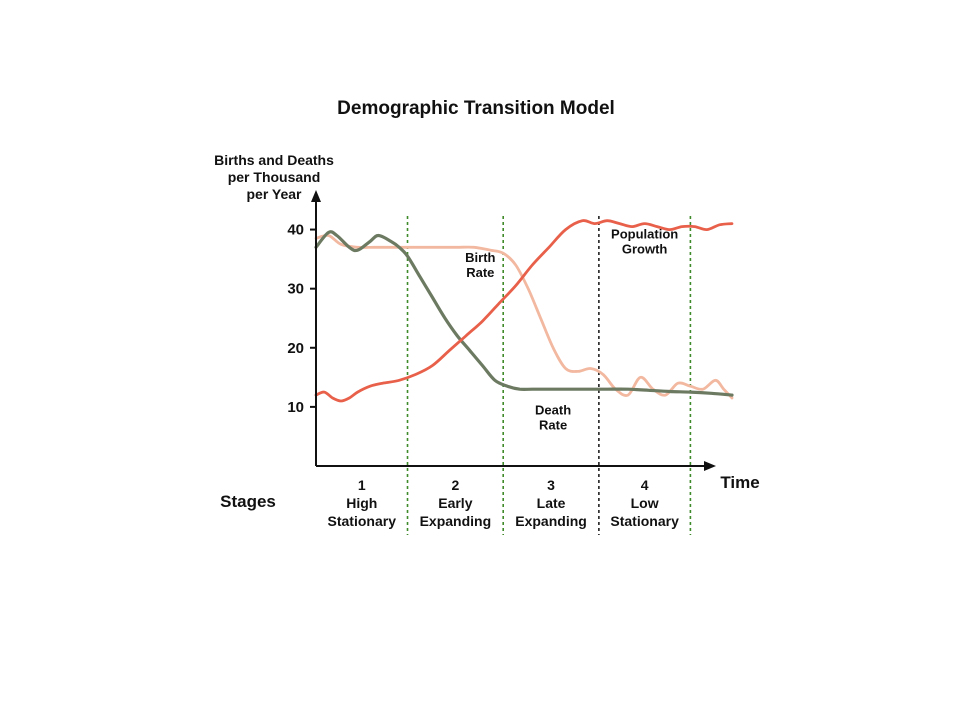  I want to click on series-layer, so click(524, 311).